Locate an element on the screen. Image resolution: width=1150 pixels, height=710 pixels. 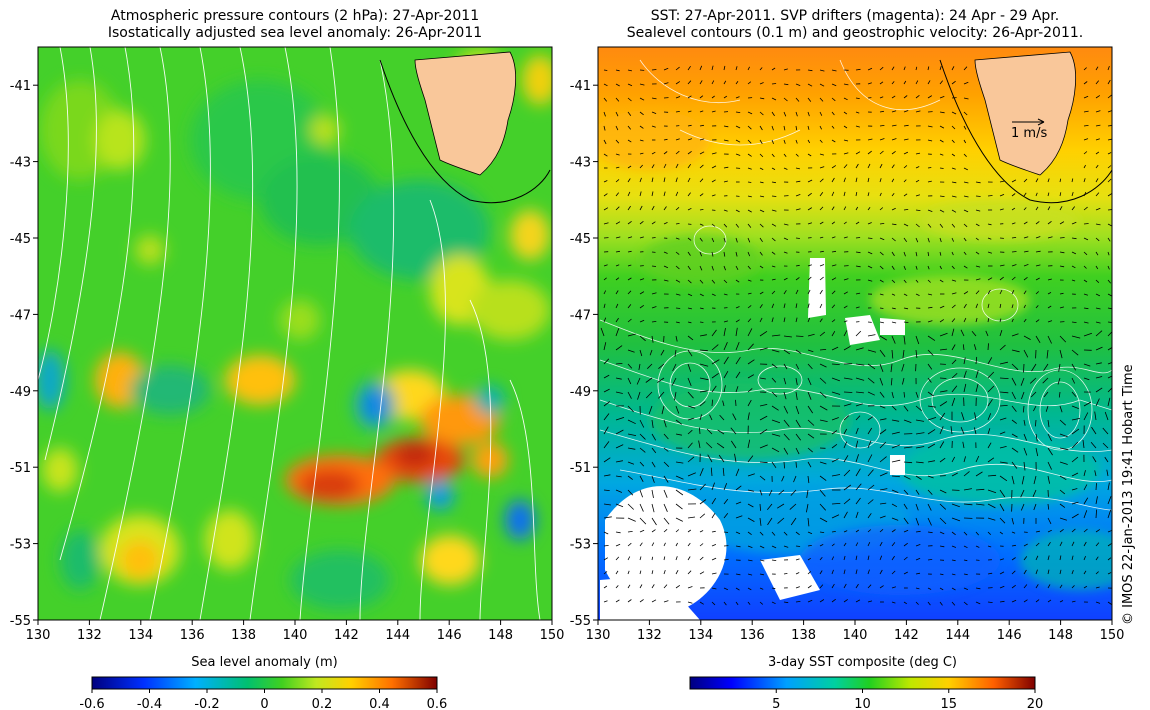
tasmania-coast-right is located at coordinates (1025, 127).